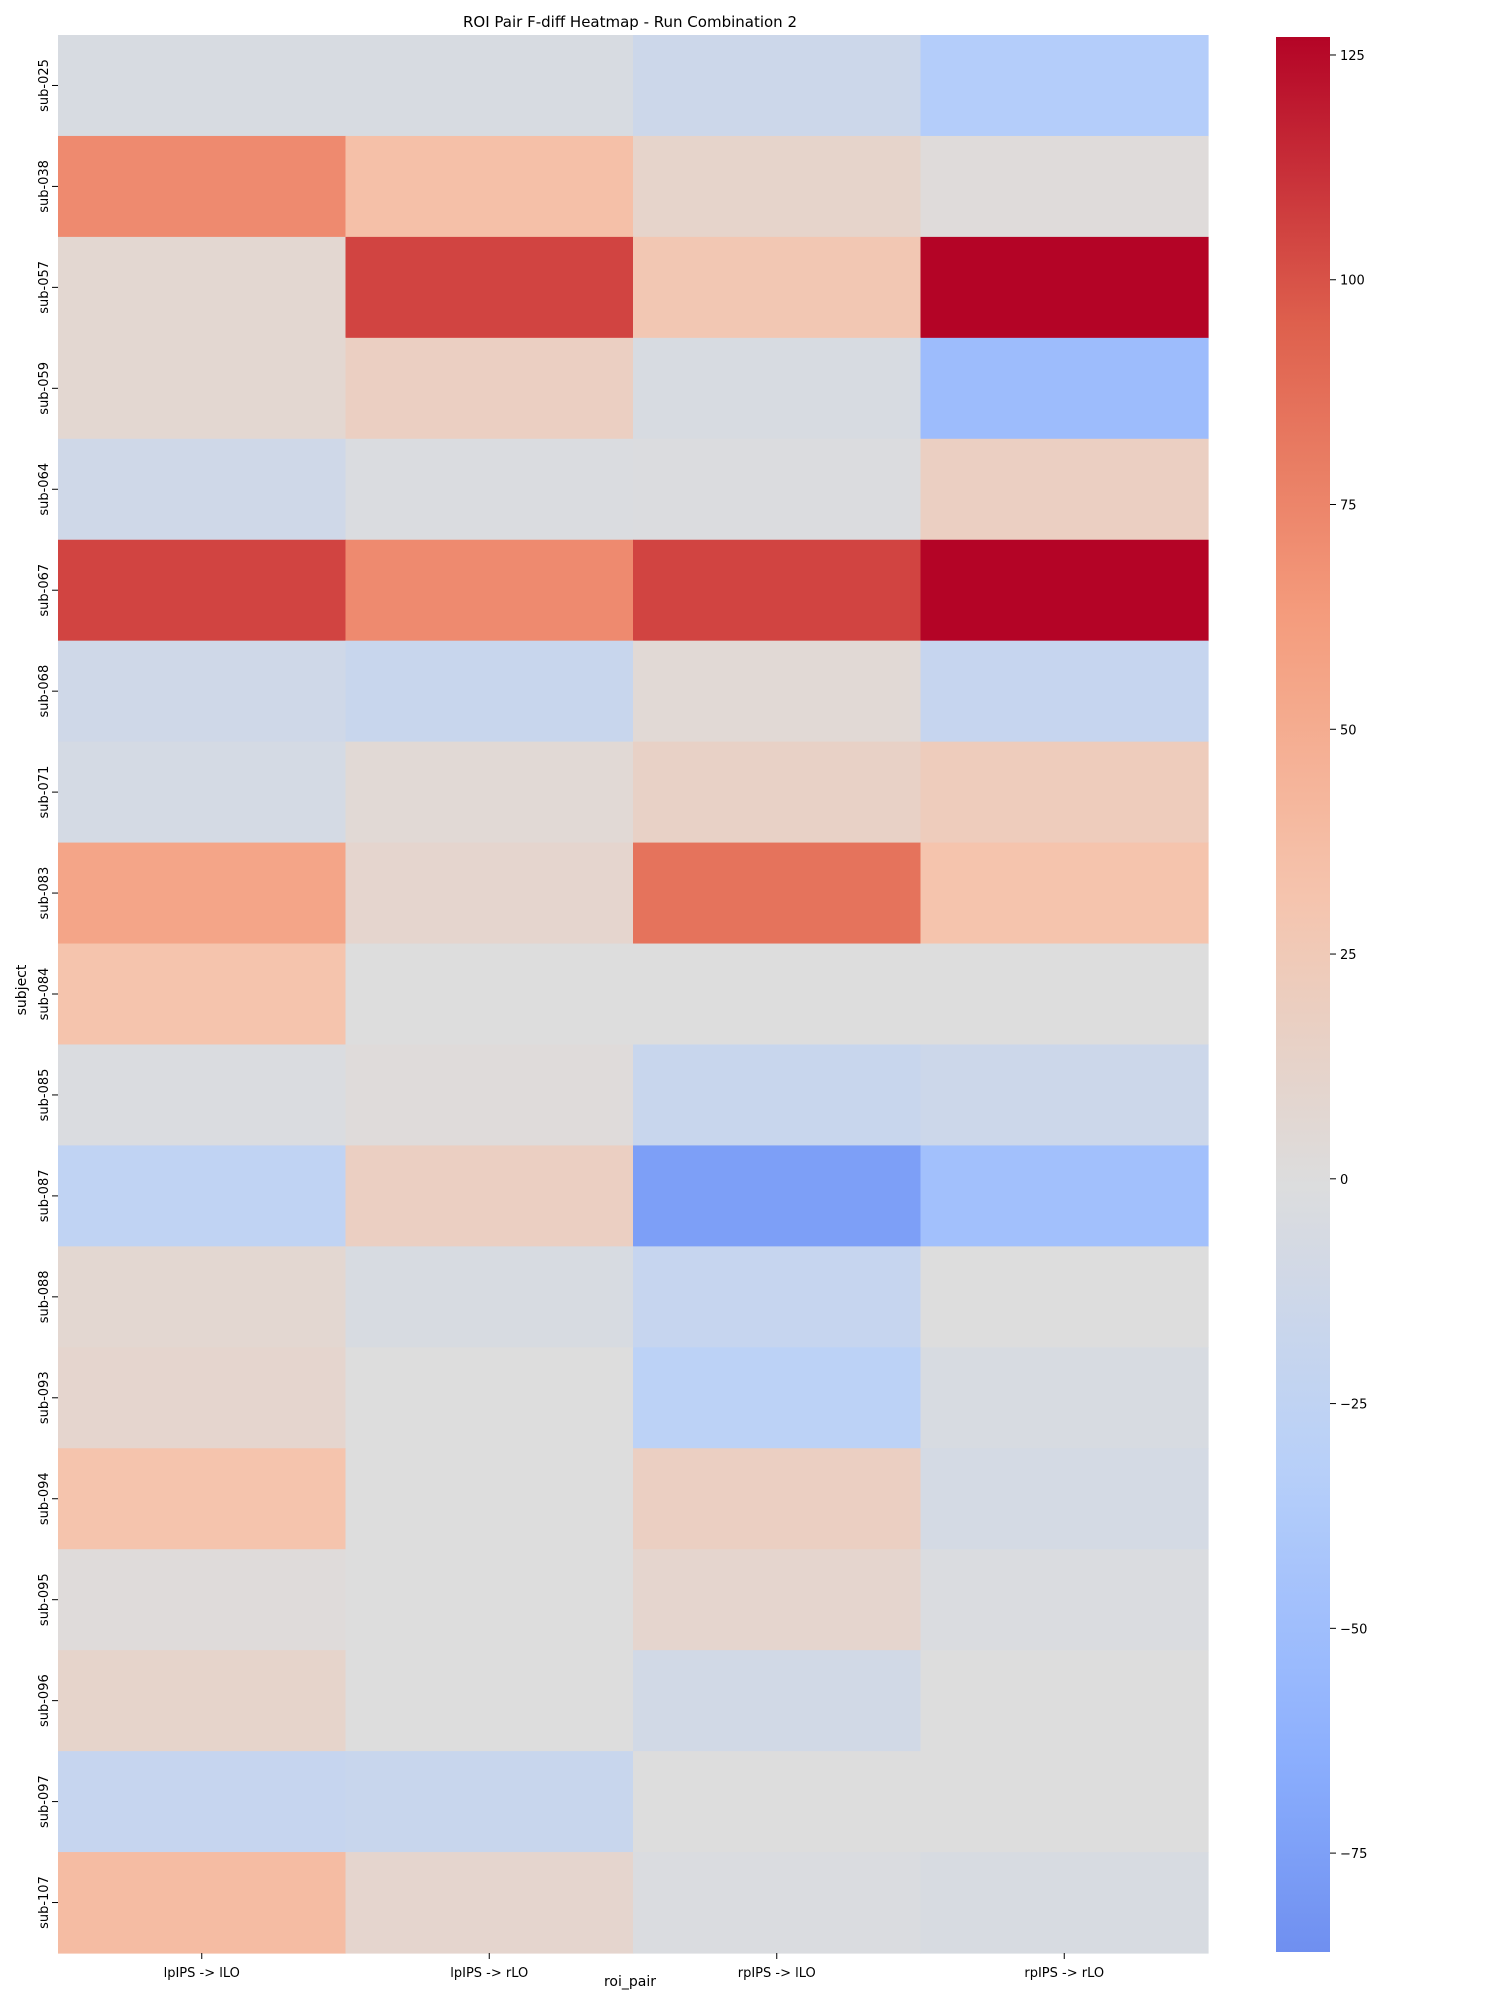 The width and height of the screenshot is (1500, 2000). I want to click on colorbar-axis: −75 −50 −25 0 25 50 75 100 125, so click(1348, 955).